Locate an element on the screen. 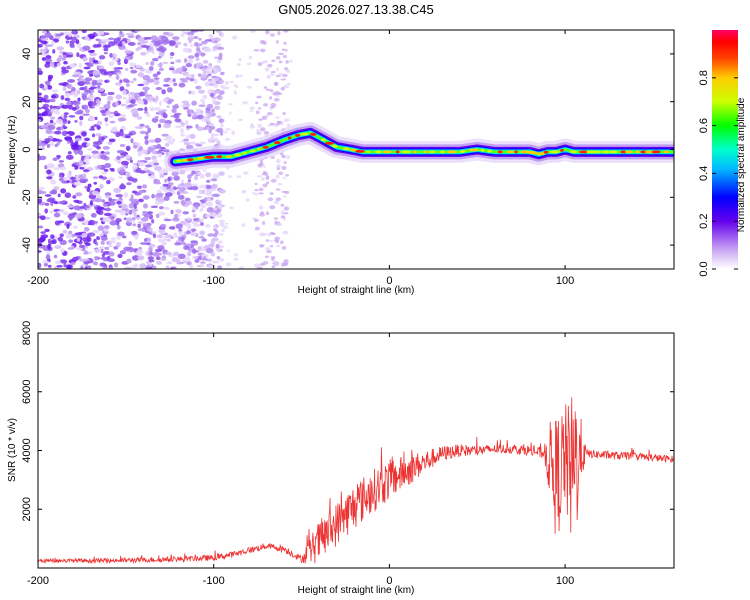 The image size is (750, 600). colorbar-gradient is located at coordinates (725, 149).